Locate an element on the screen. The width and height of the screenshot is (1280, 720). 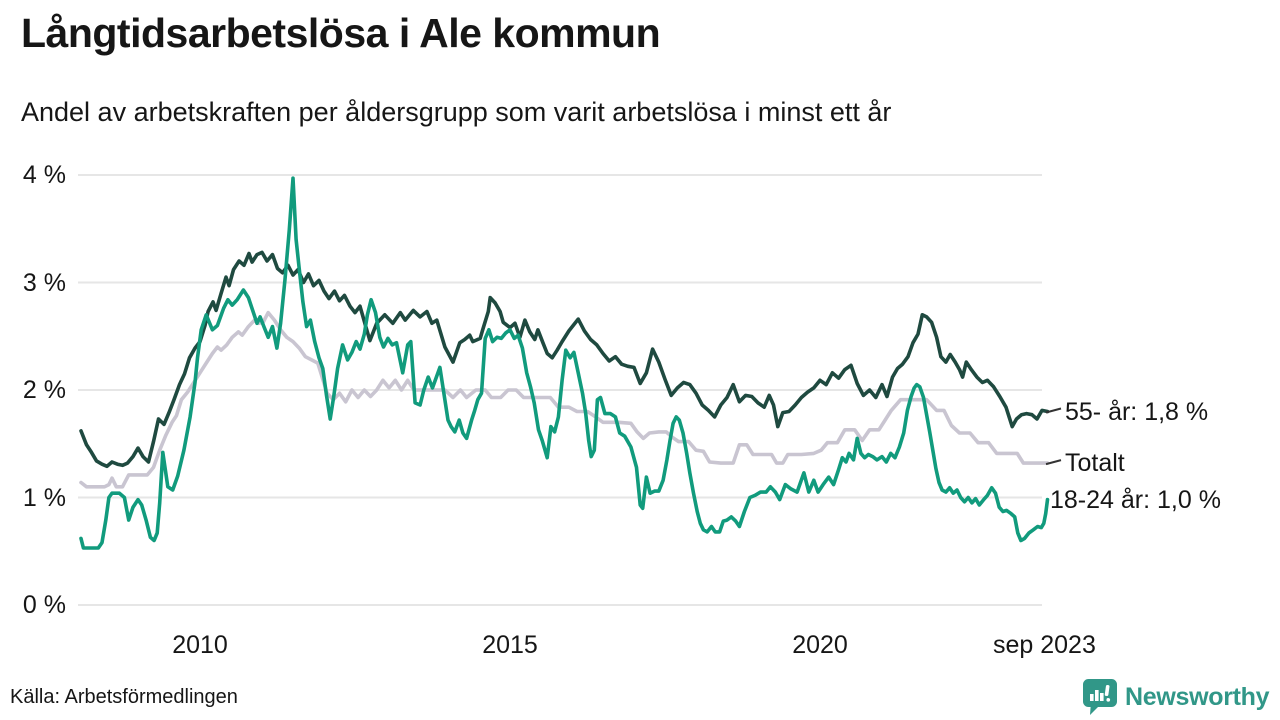
series-end-label-18-24-r: 18-24 år: 1,0 % is located at coordinates (1135, 499).